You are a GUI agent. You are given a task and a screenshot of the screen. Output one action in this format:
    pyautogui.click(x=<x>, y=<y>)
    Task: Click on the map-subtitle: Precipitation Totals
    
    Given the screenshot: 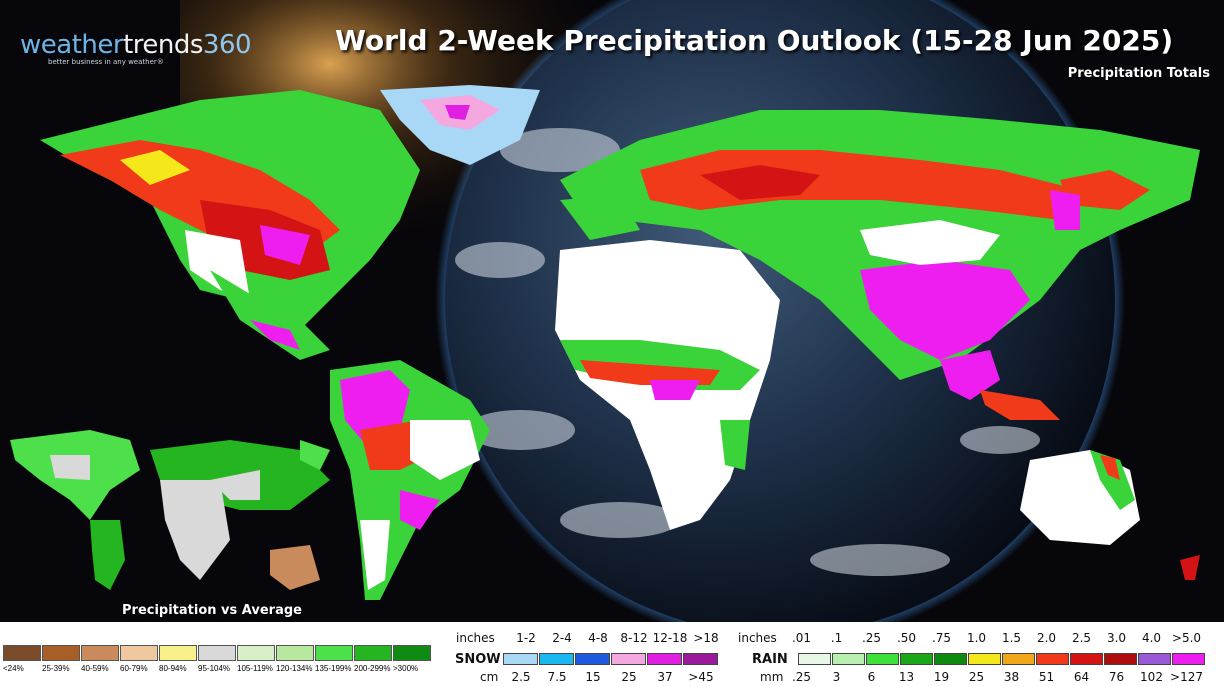 What is the action you would take?
    pyautogui.click(x=1138, y=73)
    